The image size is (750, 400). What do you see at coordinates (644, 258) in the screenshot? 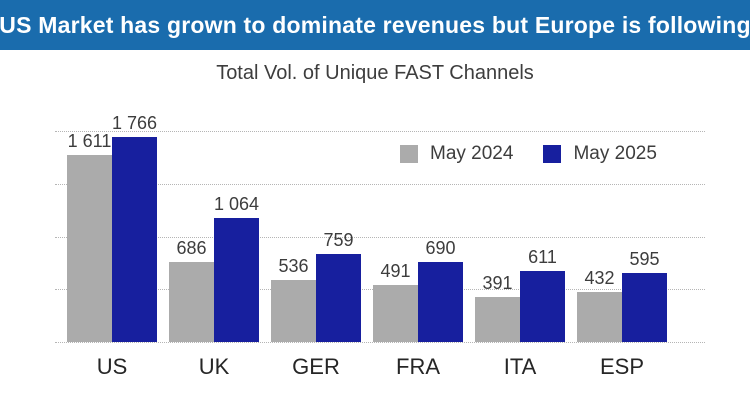
I see `value-label-may2025-esp: 595` at bounding box center [644, 258].